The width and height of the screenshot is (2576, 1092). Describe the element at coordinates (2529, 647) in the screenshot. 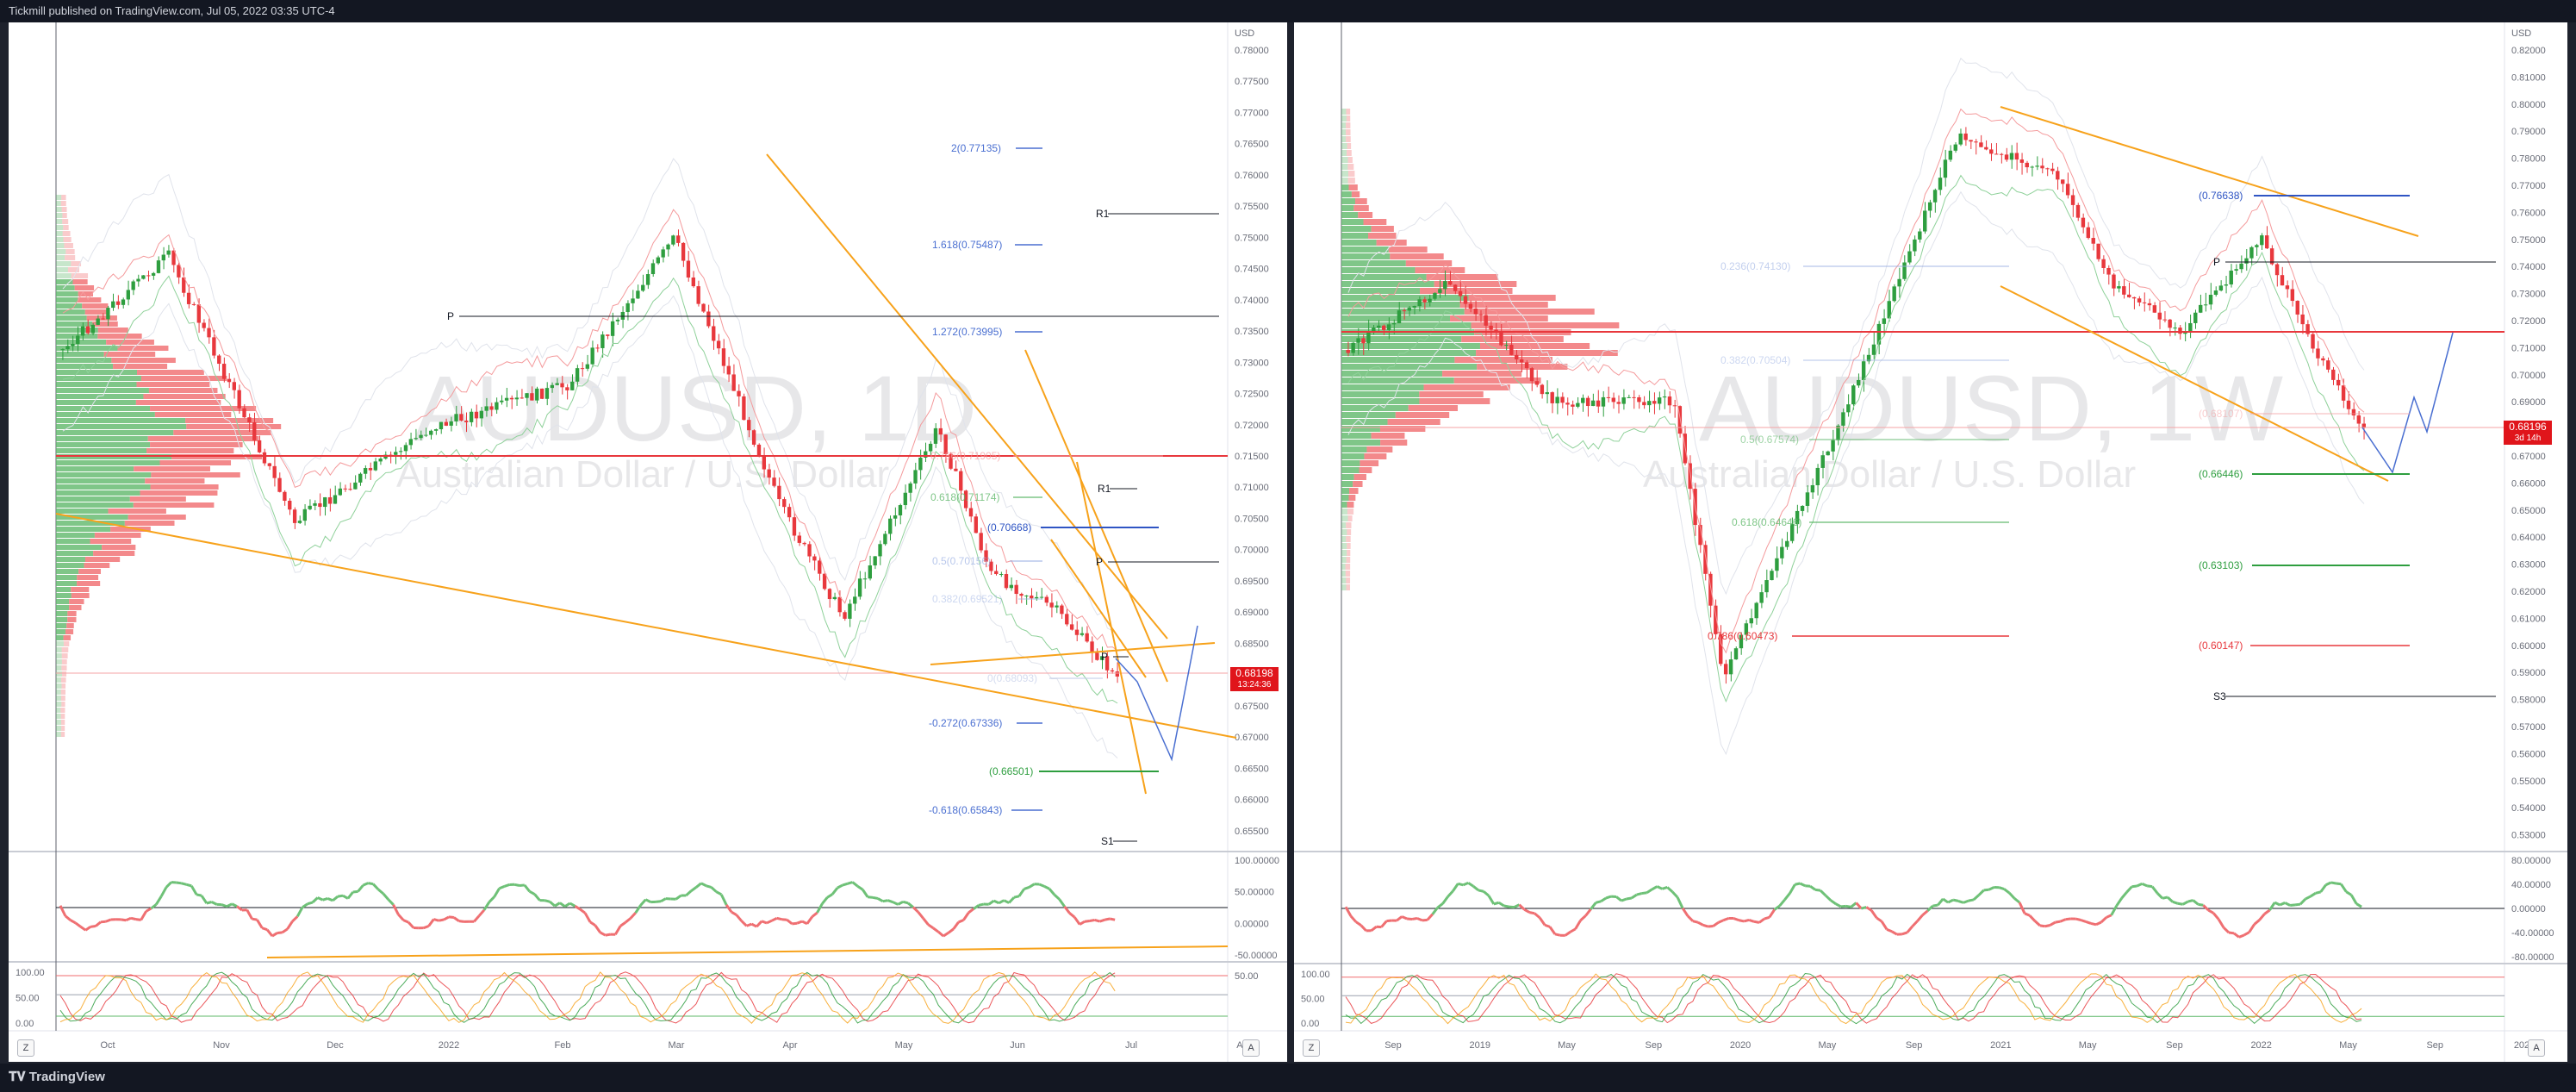

I see `price-tick-label: 0.60000` at that location.